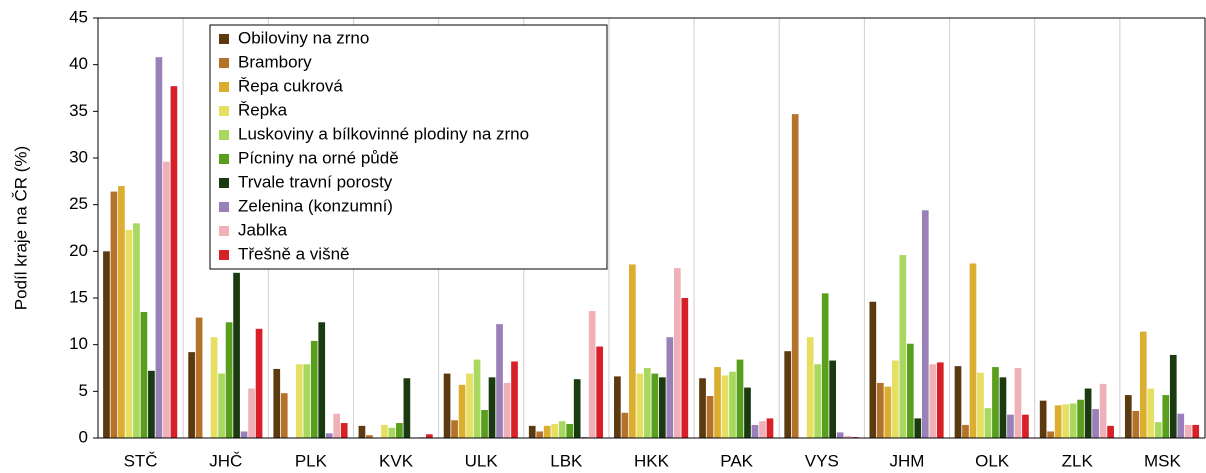 The image size is (1206, 473). I want to click on y-tick-label: 40, so click(78, 63).